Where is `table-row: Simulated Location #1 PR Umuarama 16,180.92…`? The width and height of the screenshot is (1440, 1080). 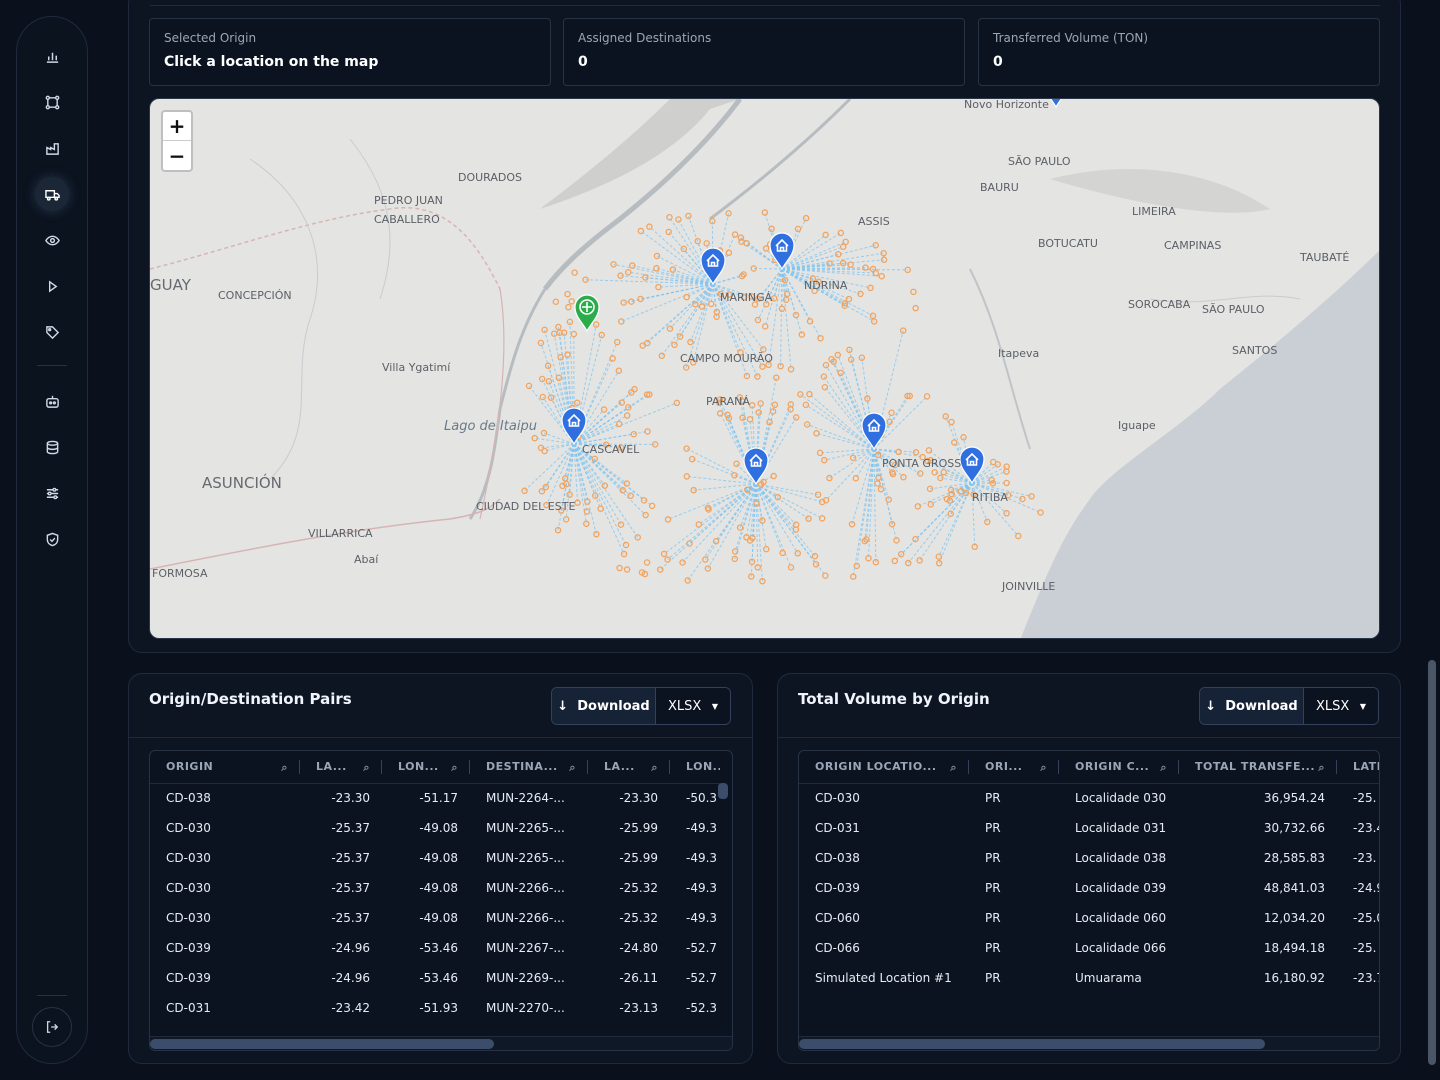
table-row: Simulated Location #1 PR Umuarama 16,180.92… is located at coordinates (1089, 978).